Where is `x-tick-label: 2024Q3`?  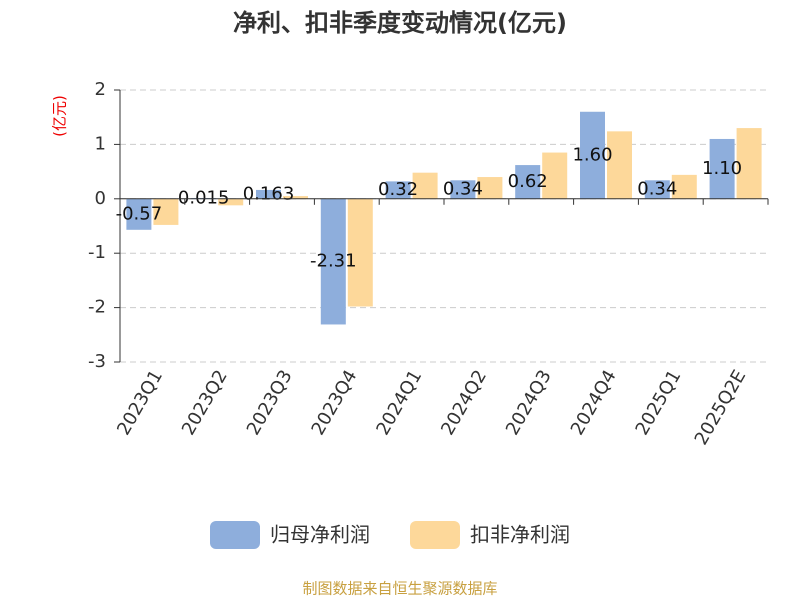
x-tick-label: 2024Q3 is located at coordinates (529, 403).